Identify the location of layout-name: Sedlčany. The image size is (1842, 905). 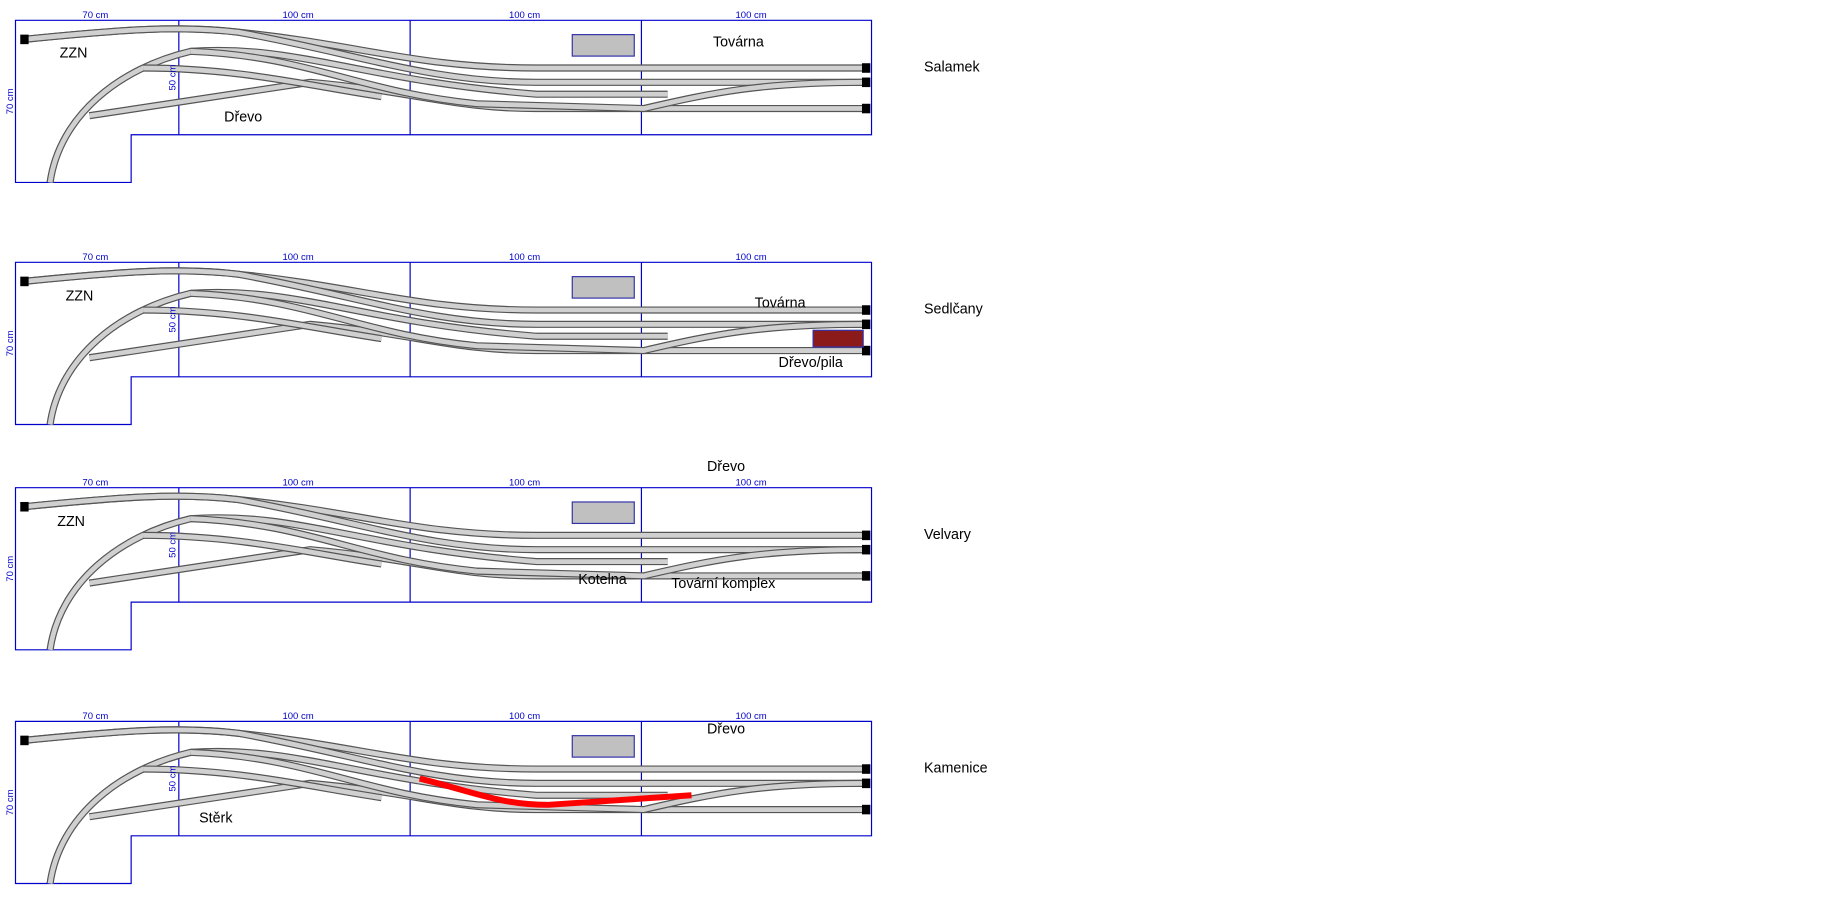
(954, 310).